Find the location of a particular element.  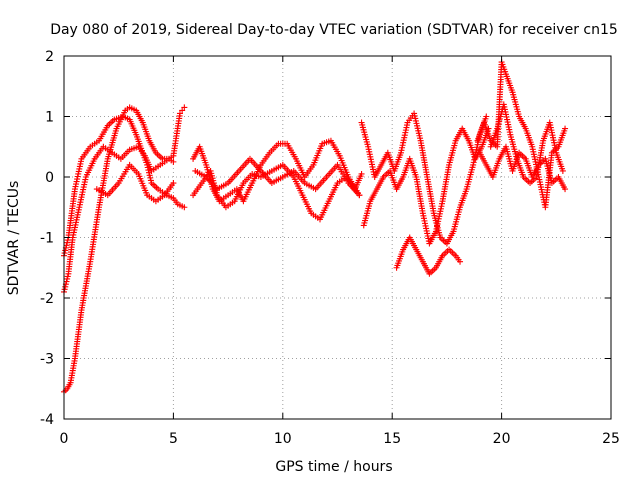

series-trace-f is located at coordinates (277, 192).